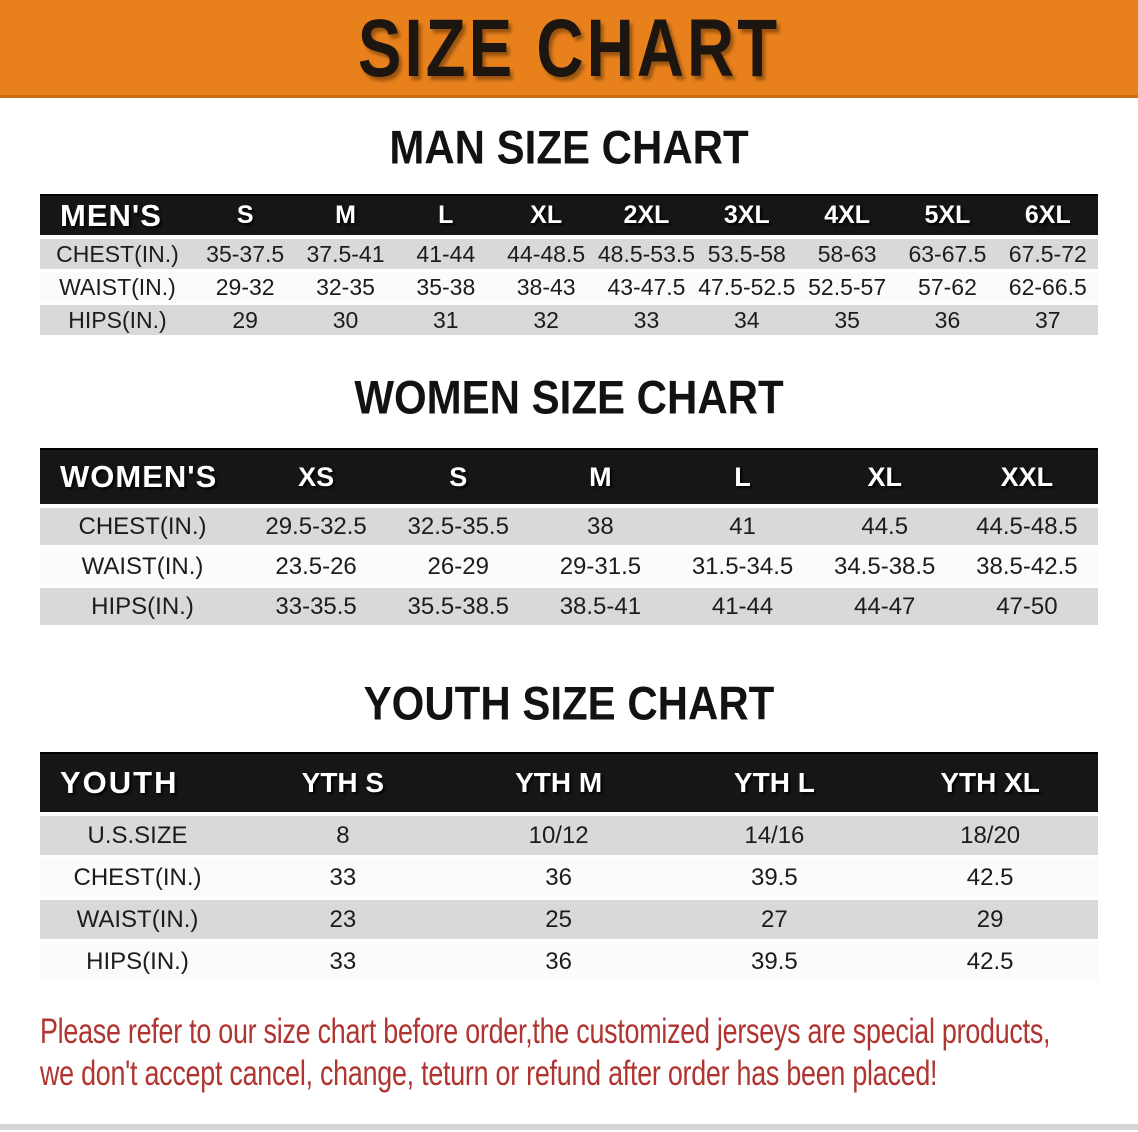 The height and width of the screenshot is (1132, 1138). I want to click on table-row: WAIST(IN.) 23 25 27 29, so click(569, 921).